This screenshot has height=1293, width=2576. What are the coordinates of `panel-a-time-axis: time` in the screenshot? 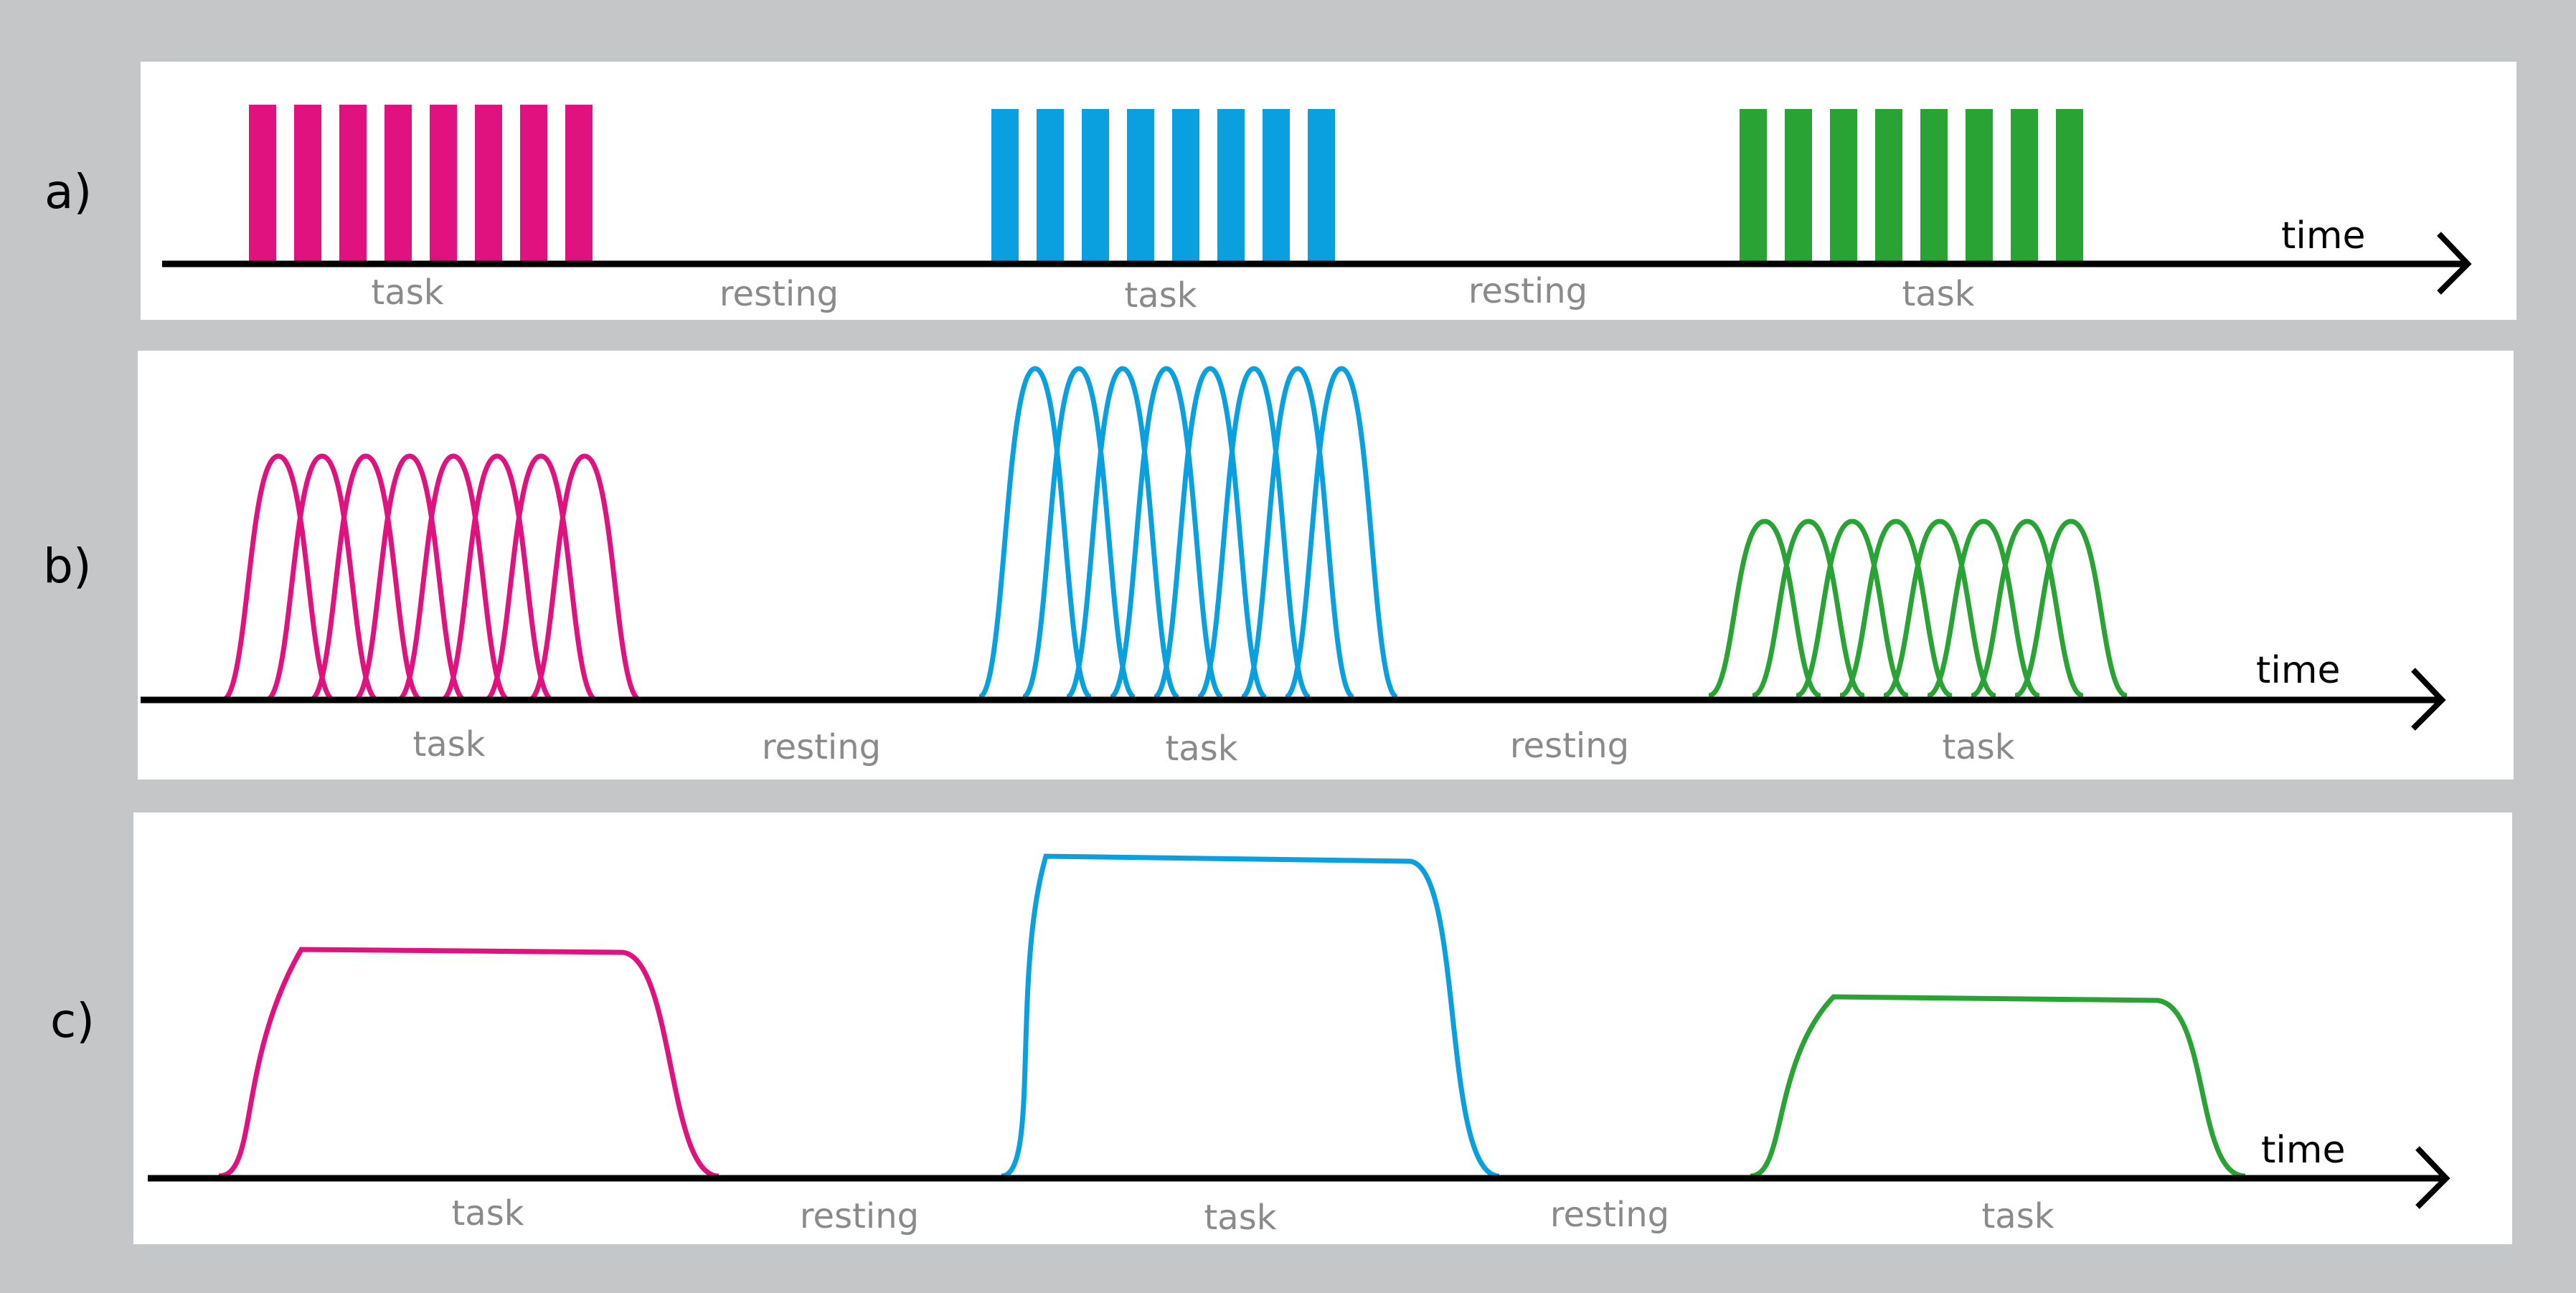 It's located at (1317, 255).